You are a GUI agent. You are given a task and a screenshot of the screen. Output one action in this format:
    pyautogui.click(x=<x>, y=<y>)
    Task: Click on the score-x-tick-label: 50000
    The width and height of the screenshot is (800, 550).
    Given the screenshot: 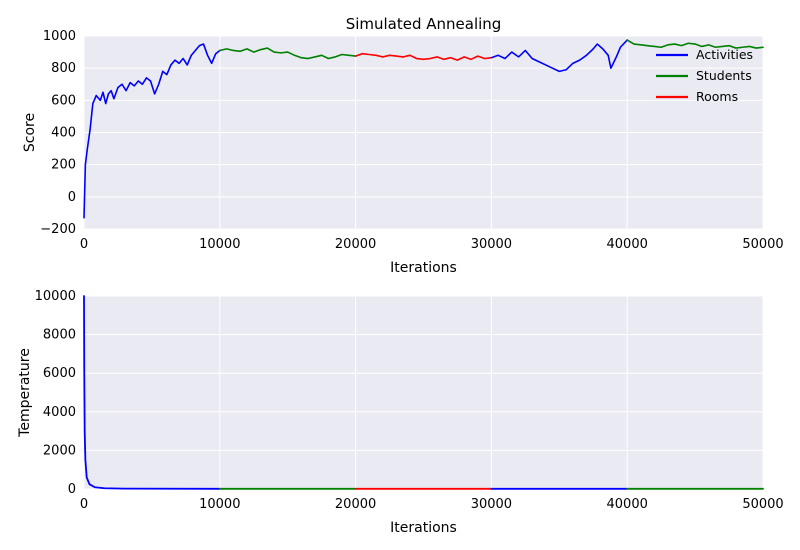 What is the action you would take?
    pyautogui.click(x=762, y=244)
    